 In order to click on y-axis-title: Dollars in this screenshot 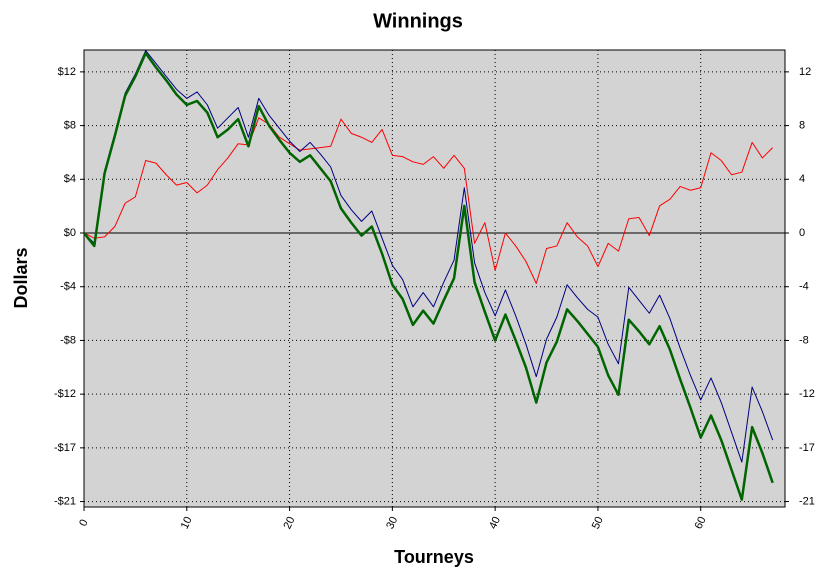, I will do `click(21, 277)`.